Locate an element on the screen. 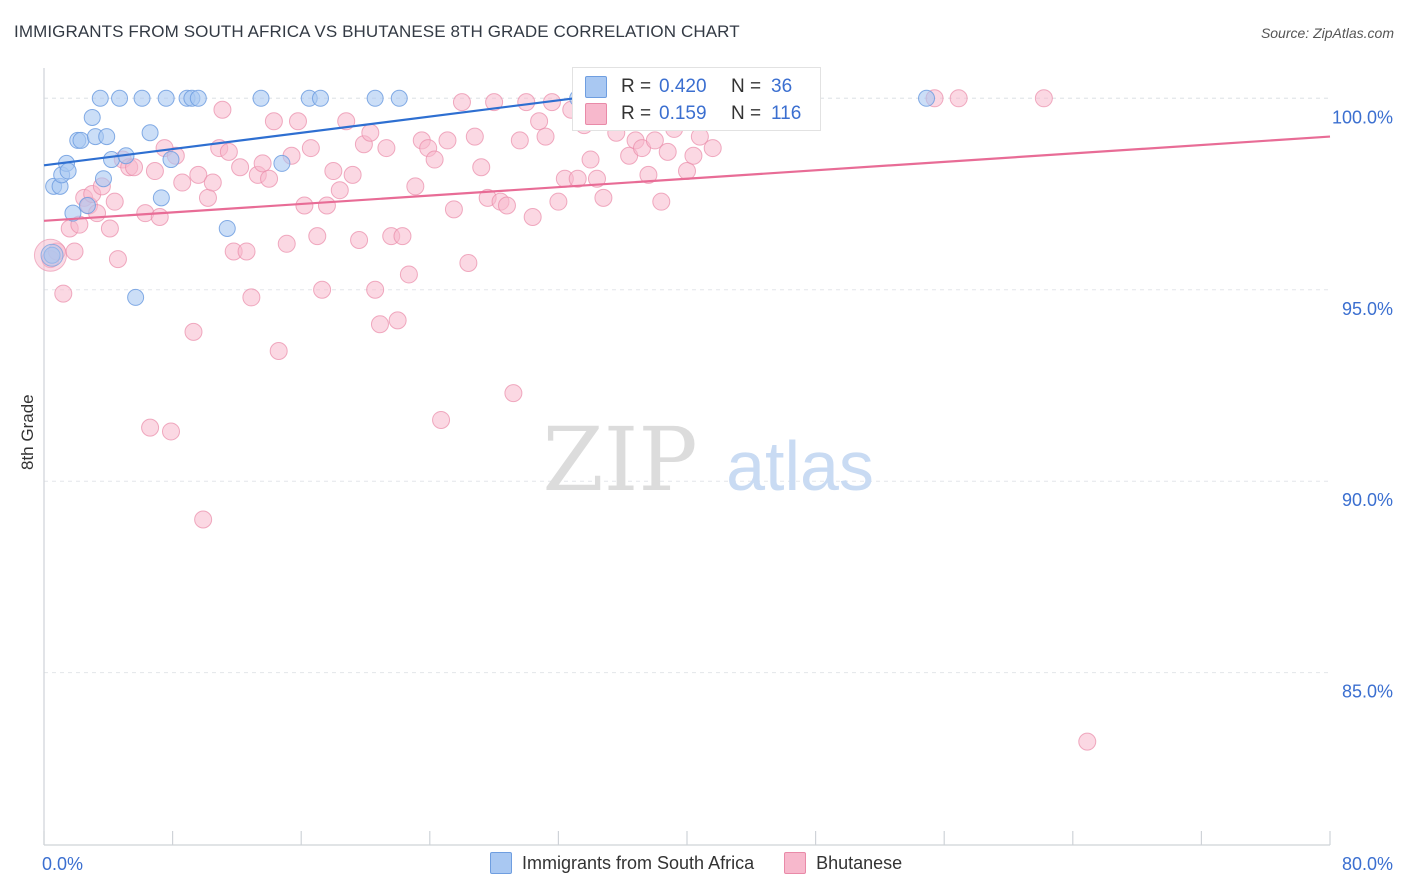 This screenshot has width=1406, height=892. stats-row-bhutanese: R = 0.159 N = 116 is located at coordinates (693, 114).